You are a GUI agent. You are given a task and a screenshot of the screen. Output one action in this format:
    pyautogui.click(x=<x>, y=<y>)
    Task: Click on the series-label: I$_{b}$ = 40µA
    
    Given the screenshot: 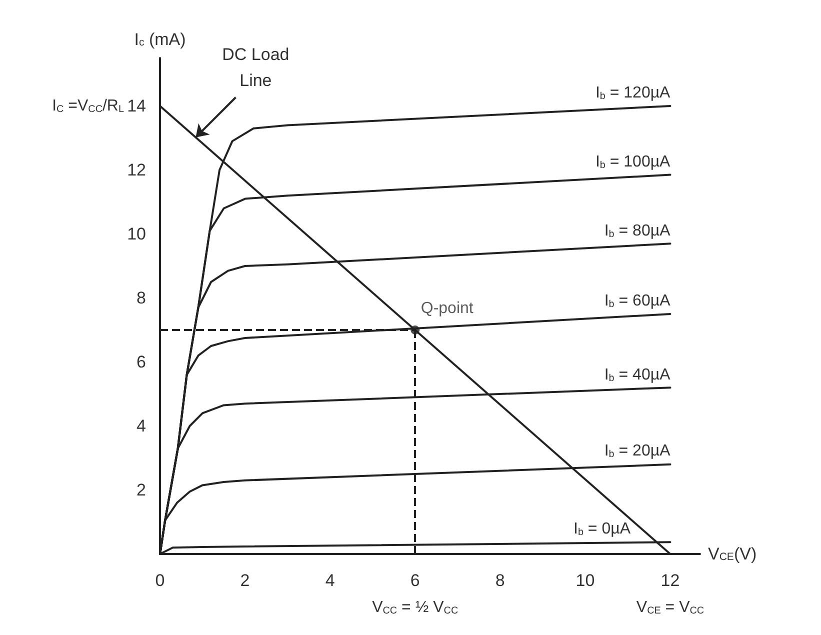 What is the action you would take?
    pyautogui.click(x=637, y=375)
    